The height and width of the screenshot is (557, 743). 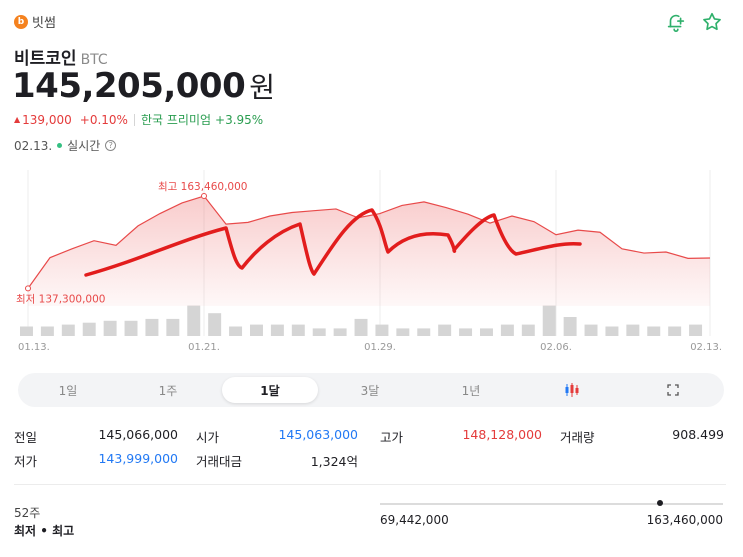 What do you see at coordinates (219, 461) in the screenshot?
I see `trade-value-label: 거래대금` at bounding box center [219, 461].